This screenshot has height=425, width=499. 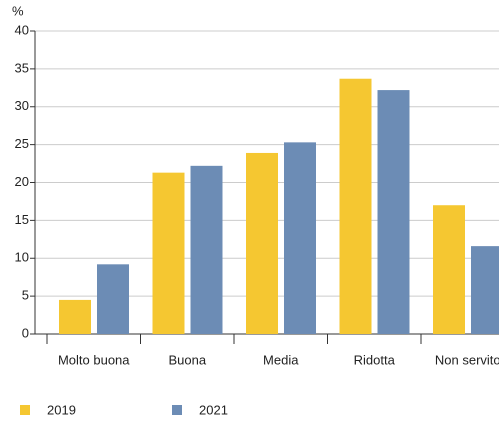 I want to click on y-tick-label: 5, so click(x=25, y=295).